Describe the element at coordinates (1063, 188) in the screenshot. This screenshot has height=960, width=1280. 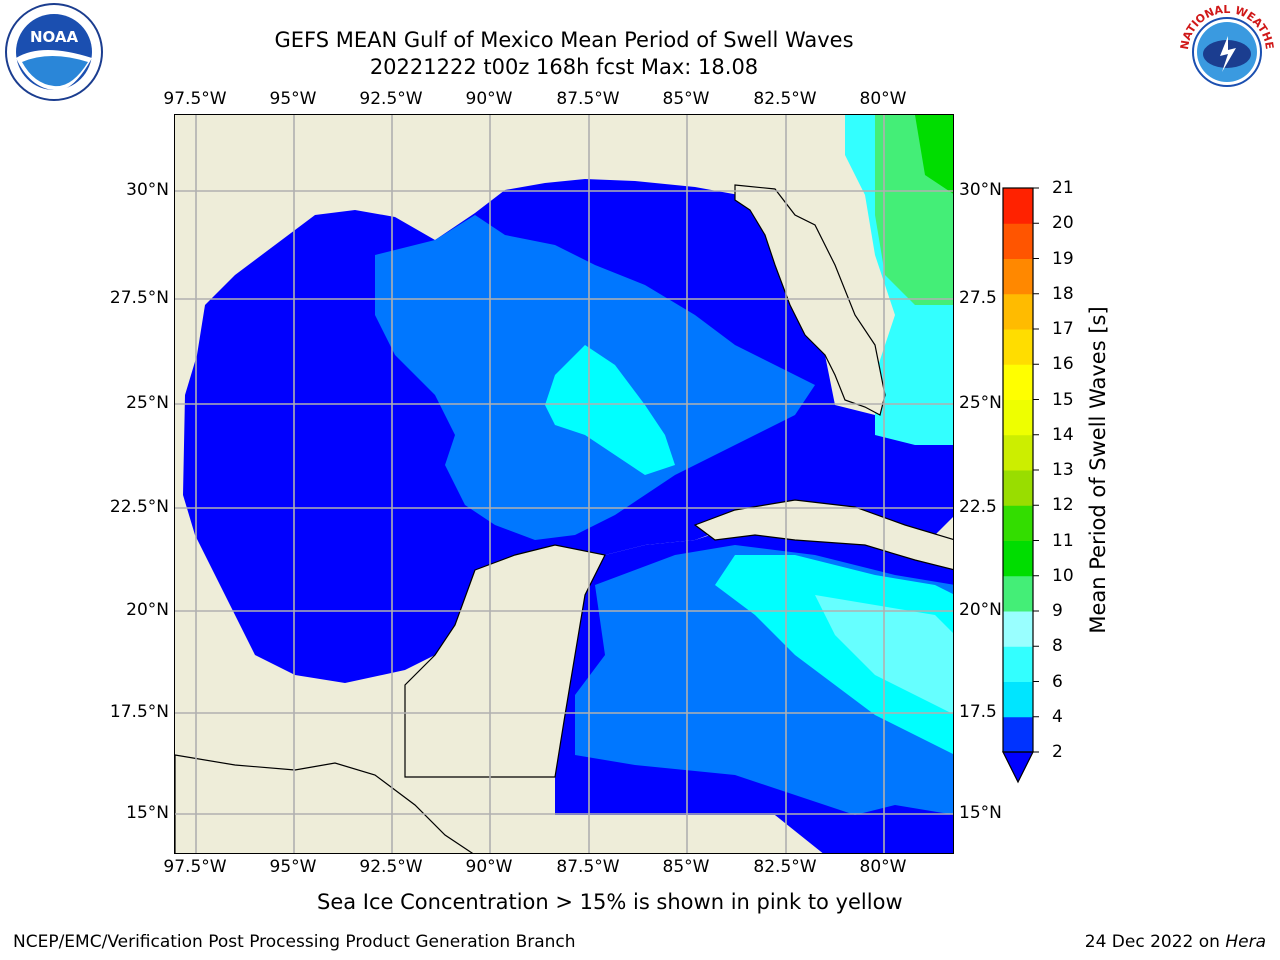
I see `colorbar-tick-label: 21` at that location.